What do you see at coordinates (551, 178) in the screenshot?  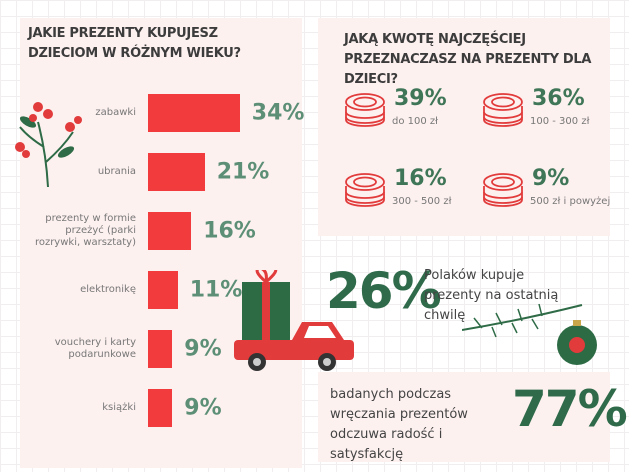 I see `budget-value: 9%` at bounding box center [551, 178].